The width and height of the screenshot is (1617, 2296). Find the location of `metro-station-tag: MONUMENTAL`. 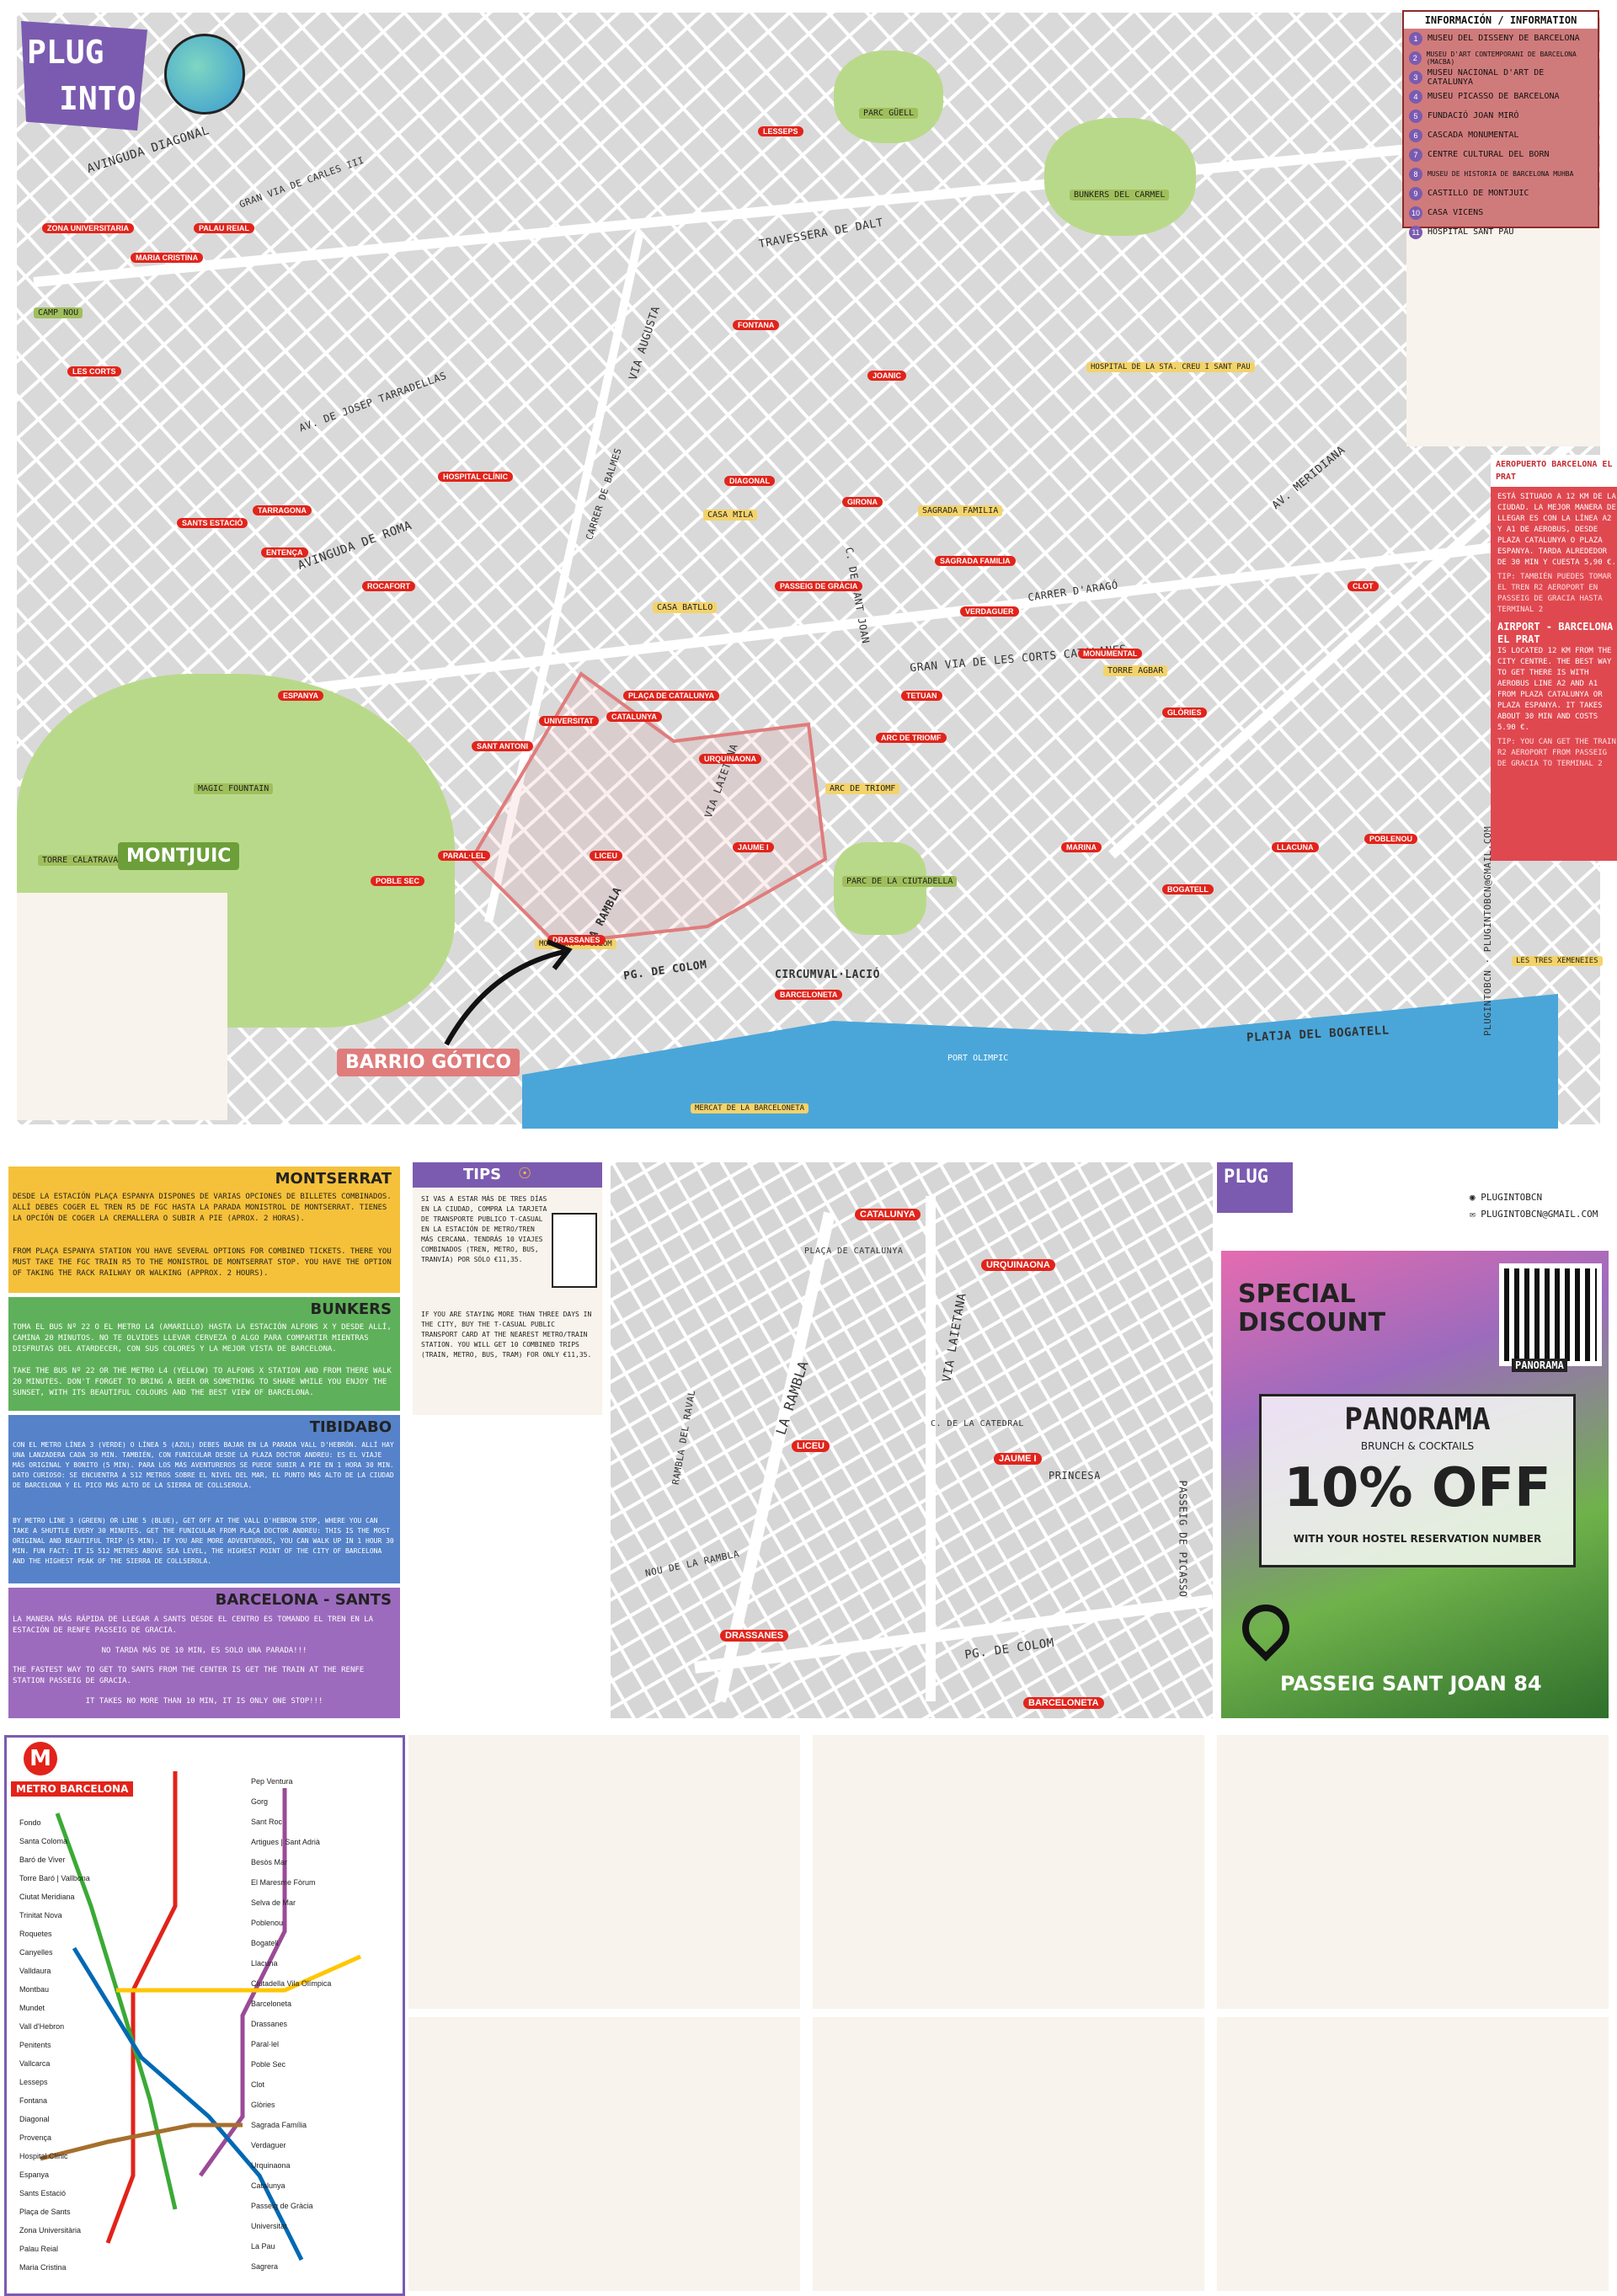

metro-station-tag: MONUMENTAL is located at coordinates (1110, 654).